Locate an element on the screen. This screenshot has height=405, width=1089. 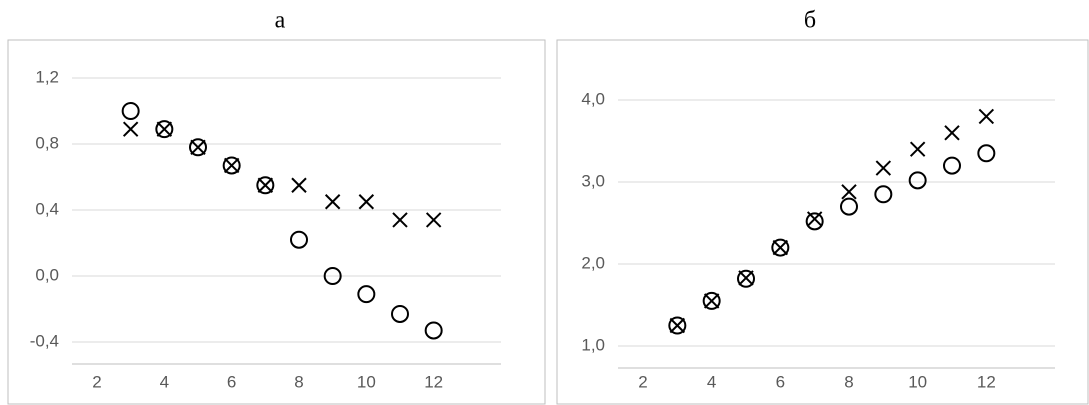
y-tick-label: 0,0 is located at coordinates (47, 274).